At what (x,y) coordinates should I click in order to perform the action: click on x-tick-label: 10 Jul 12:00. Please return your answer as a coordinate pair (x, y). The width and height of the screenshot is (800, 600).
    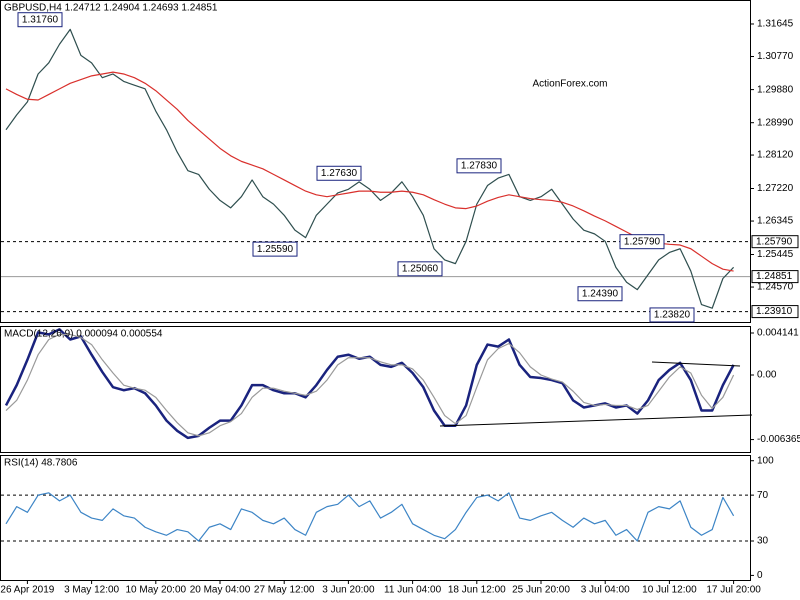
    Looking at the image, I should click on (669, 590).